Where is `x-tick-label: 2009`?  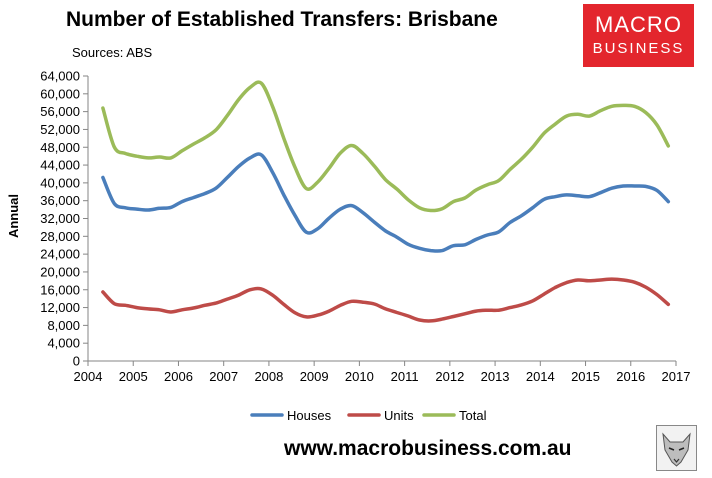
x-tick-label: 2009 is located at coordinates (314, 376).